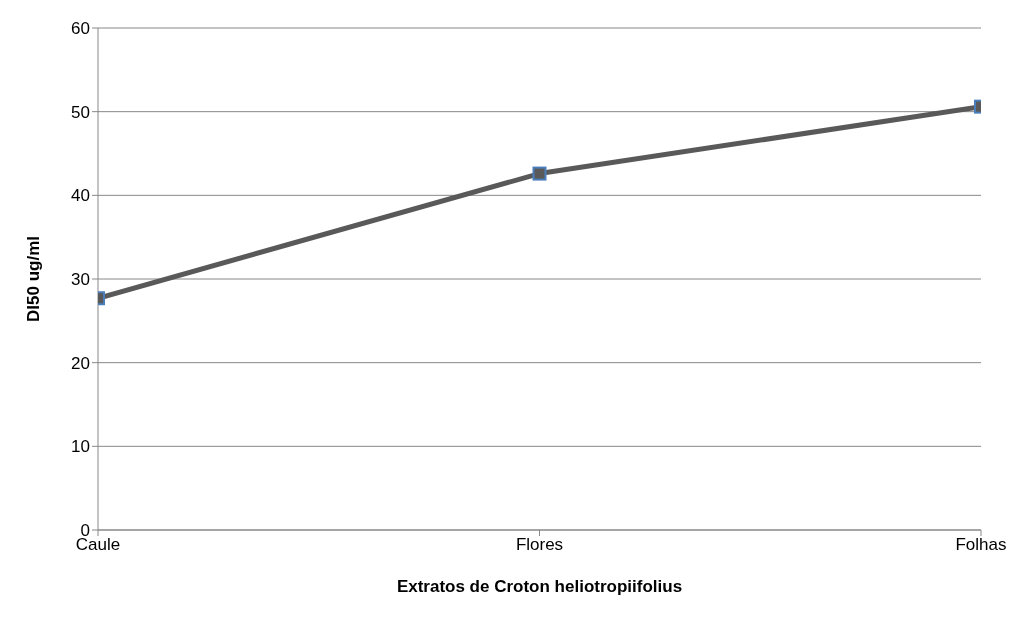 Image resolution: width=1019 pixels, height=618 pixels. I want to click on x-axis-title: Extratos de Croton heliotropiifolius, so click(539, 586).